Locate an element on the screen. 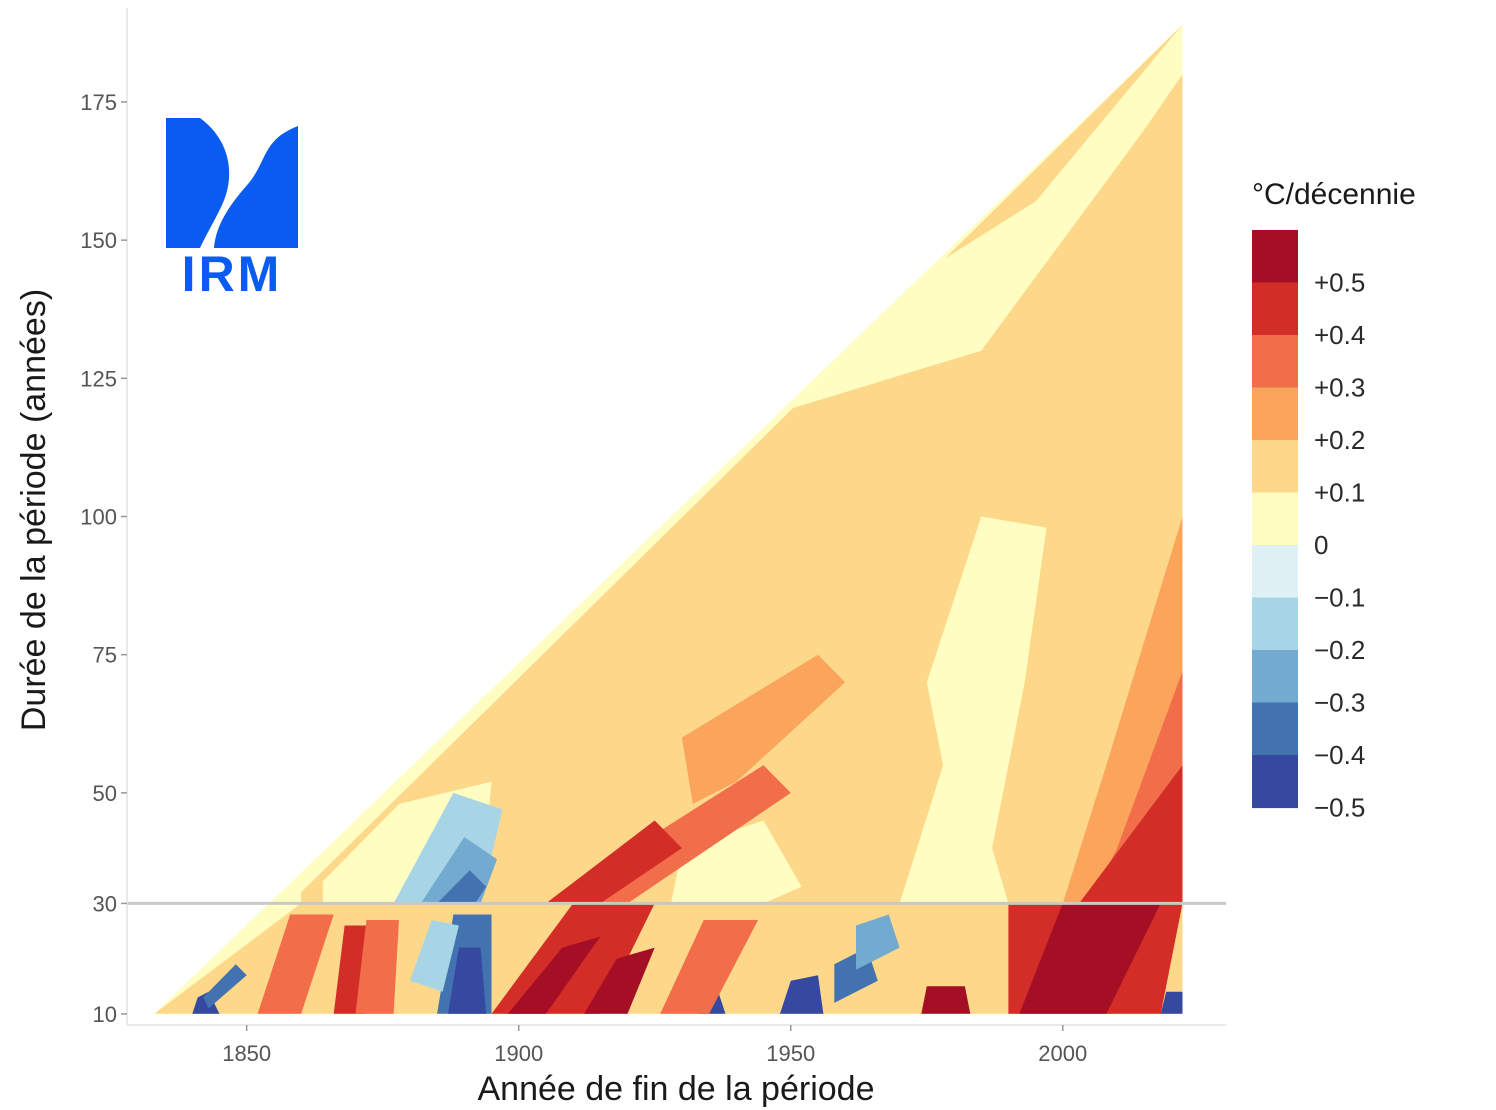  y-tick-label: 175 is located at coordinates (98, 102).